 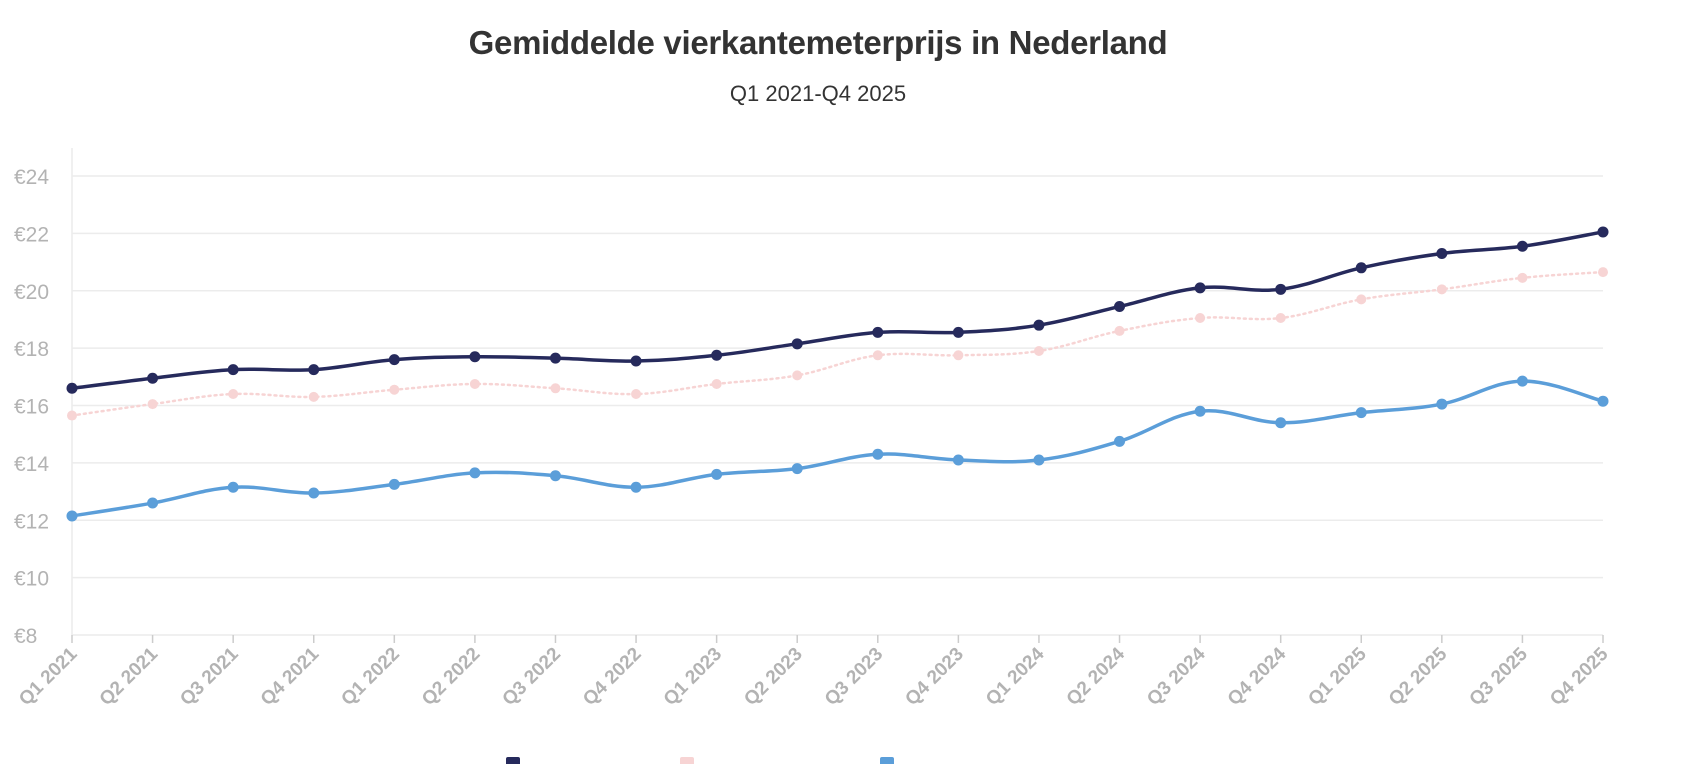 I want to click on y-tick-label: €10, so click(x=31, y=579).